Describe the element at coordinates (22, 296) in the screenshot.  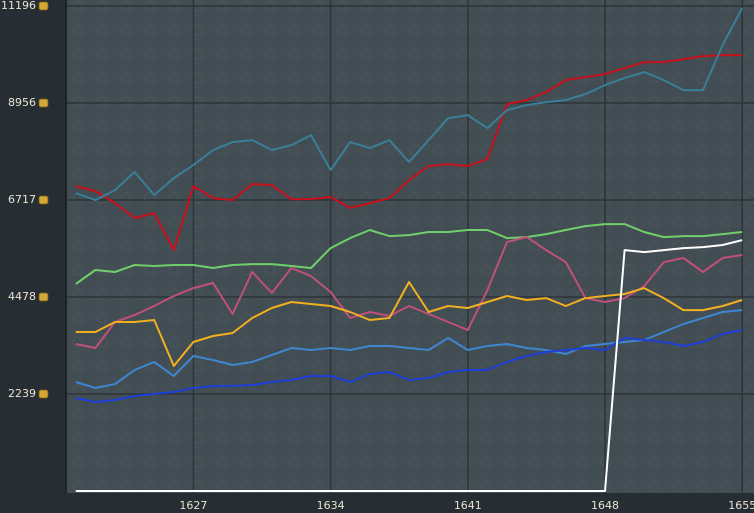
I see `y-tick-label: 4478` at that location.